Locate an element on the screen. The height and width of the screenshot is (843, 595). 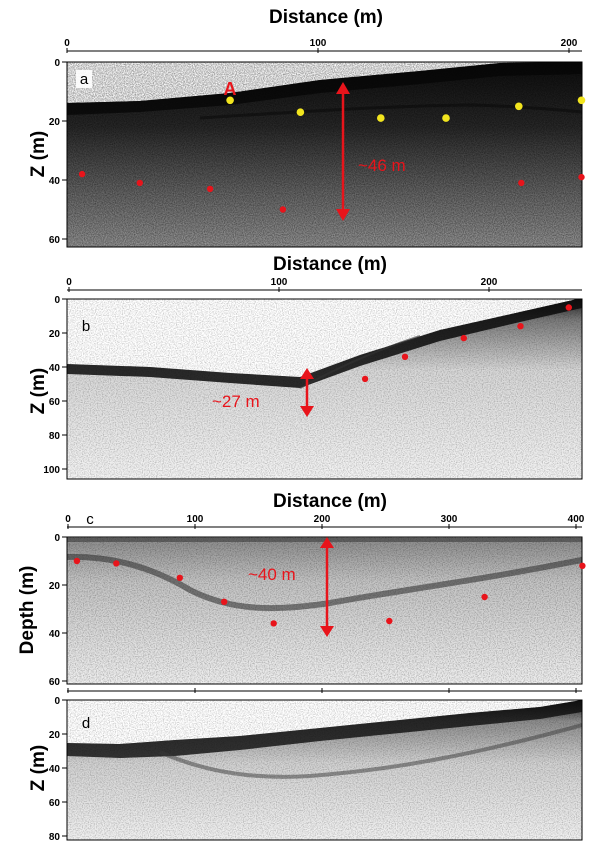
panel-c-letter: c is located at coordinates (90, 519).